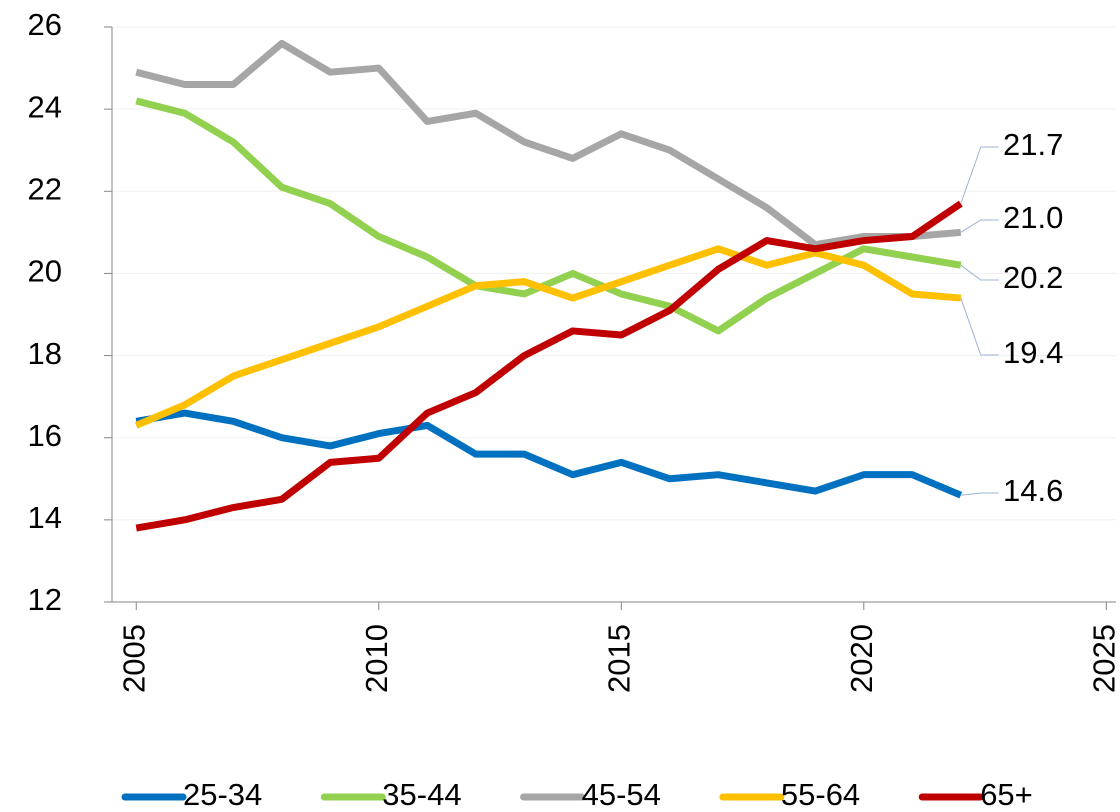  Describe the element at coordinates (376, 658) in the screenshot. I see `x-tick-label: 2010` at that location.